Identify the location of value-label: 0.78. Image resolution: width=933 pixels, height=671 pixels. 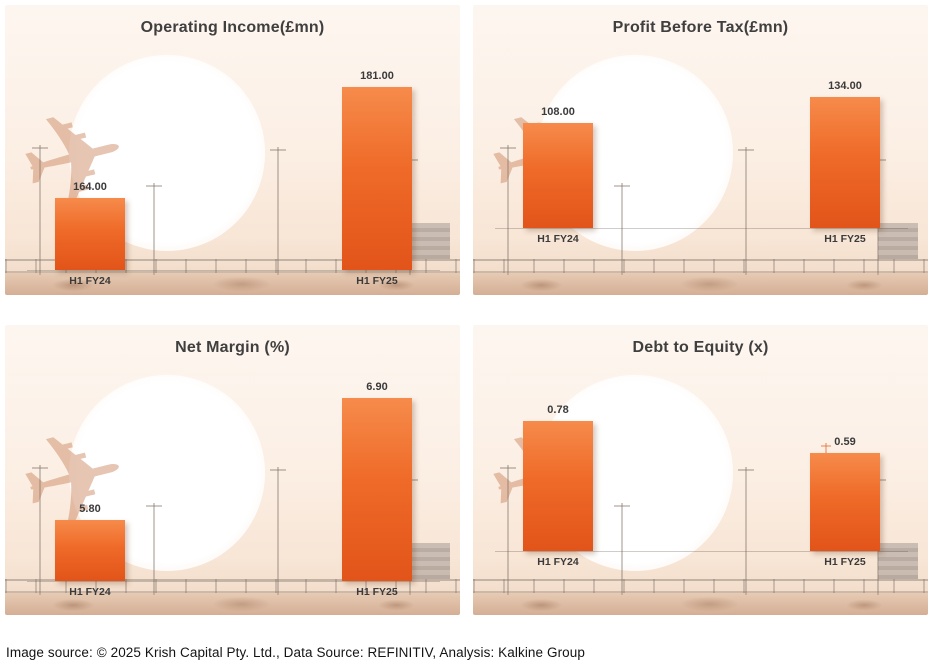
(558, 410).